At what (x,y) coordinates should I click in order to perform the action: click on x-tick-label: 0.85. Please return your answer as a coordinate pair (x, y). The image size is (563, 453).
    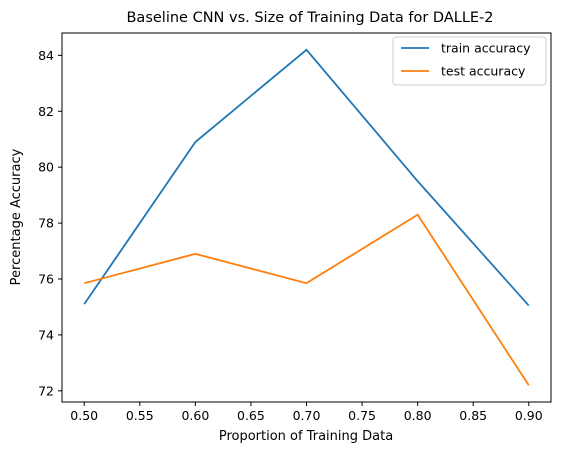
    Looking at the image, I should click on (473, 415).